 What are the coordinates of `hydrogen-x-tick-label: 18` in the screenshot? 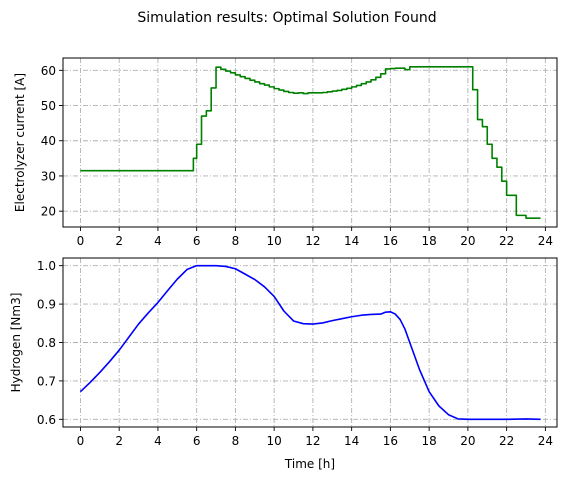 It's located at (429, 441).